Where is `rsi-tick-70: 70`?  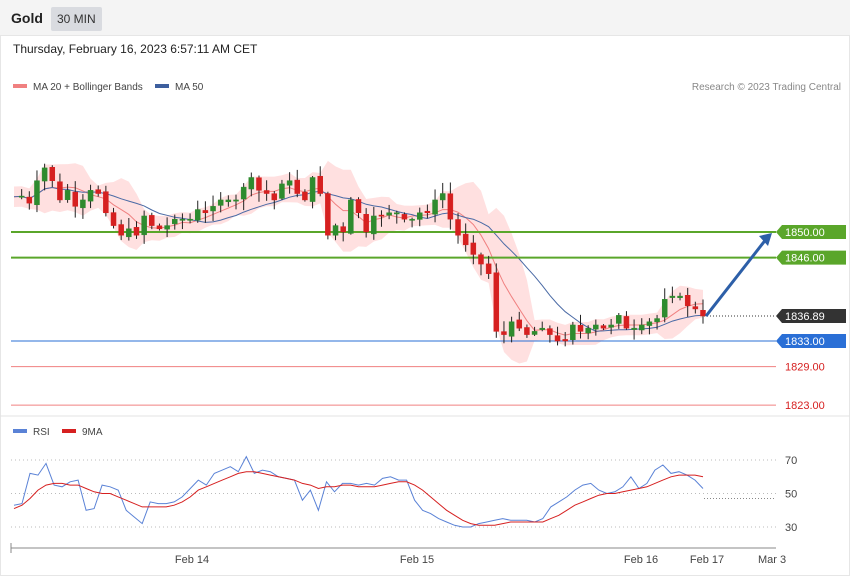 rsi-tick-70: 70 is located at coordinates (791, 461).